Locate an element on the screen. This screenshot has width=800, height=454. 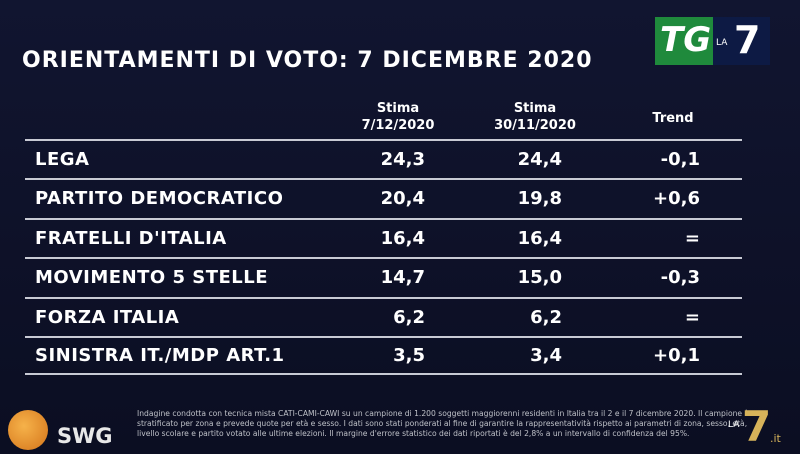
logo-tg: TG is located at coordinates (686, 40).